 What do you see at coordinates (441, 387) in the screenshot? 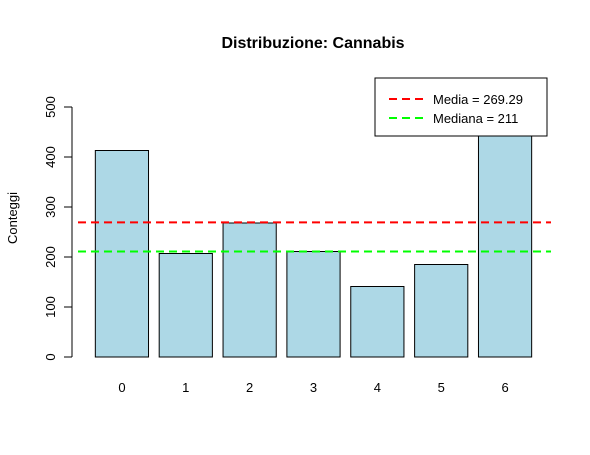
I see `x-tick-label: 5` at bounding box center [441, 387].